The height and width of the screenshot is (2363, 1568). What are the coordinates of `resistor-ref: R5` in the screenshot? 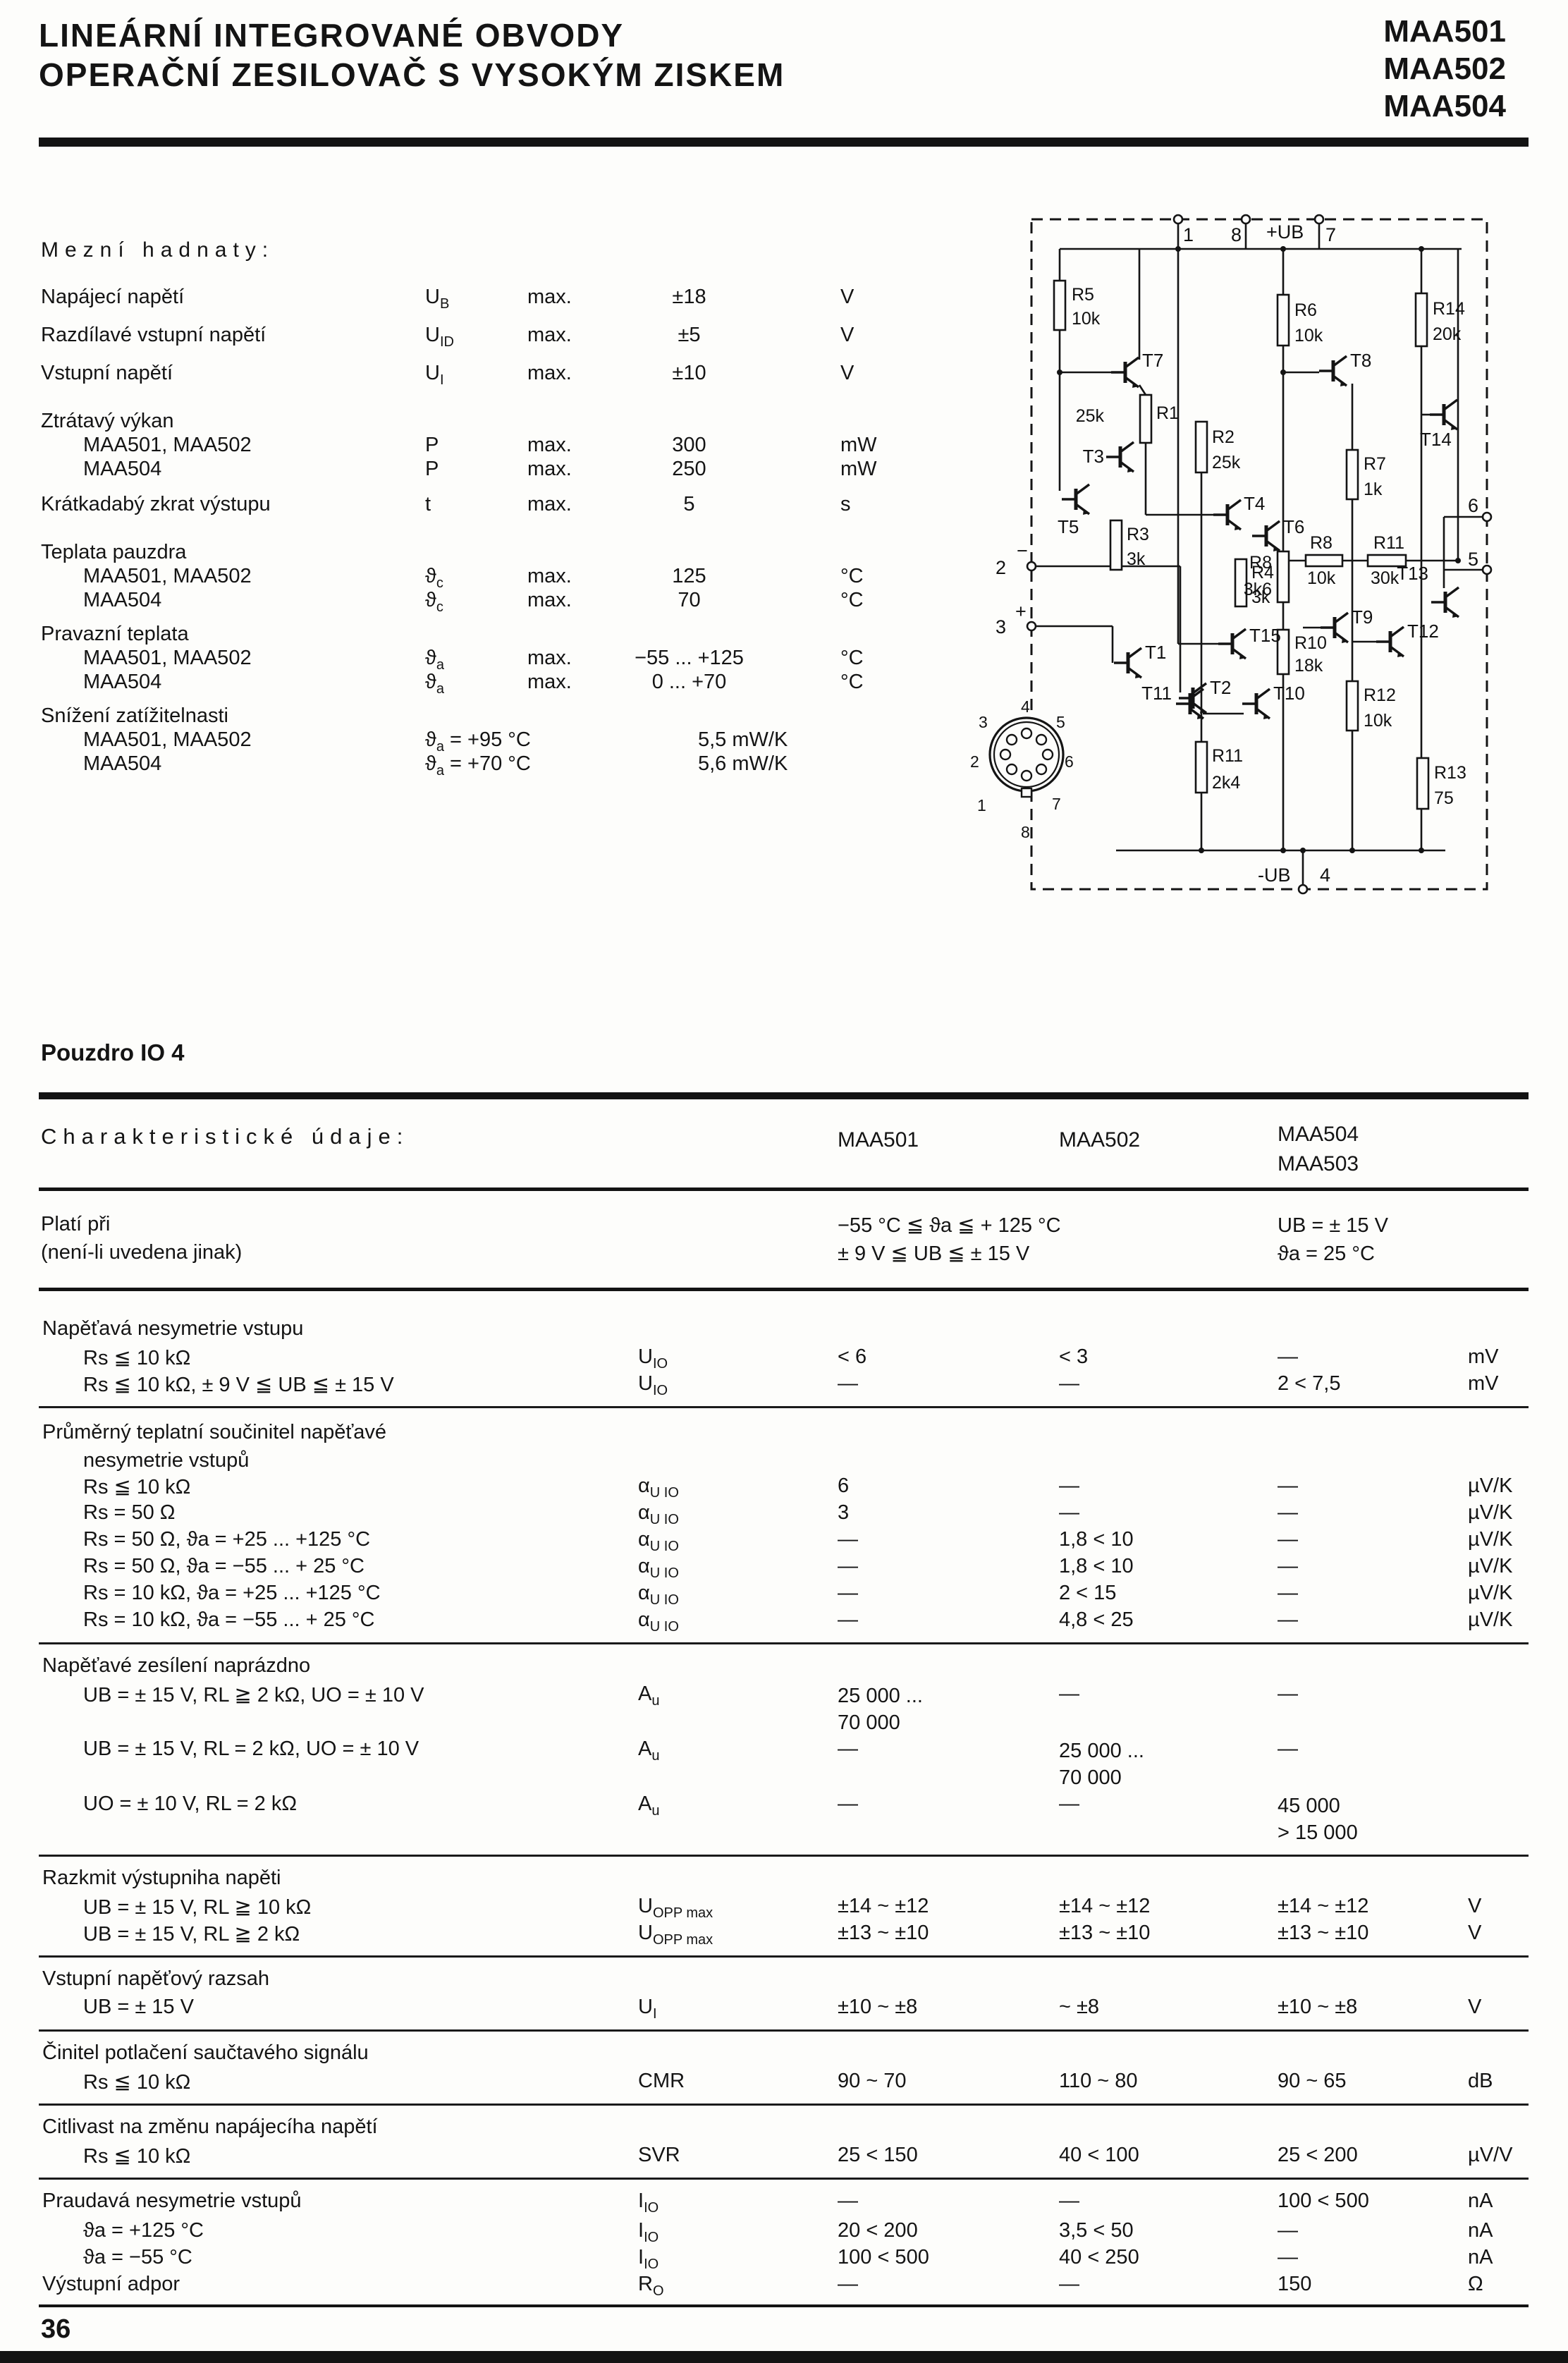 It's located at (1083, 295).